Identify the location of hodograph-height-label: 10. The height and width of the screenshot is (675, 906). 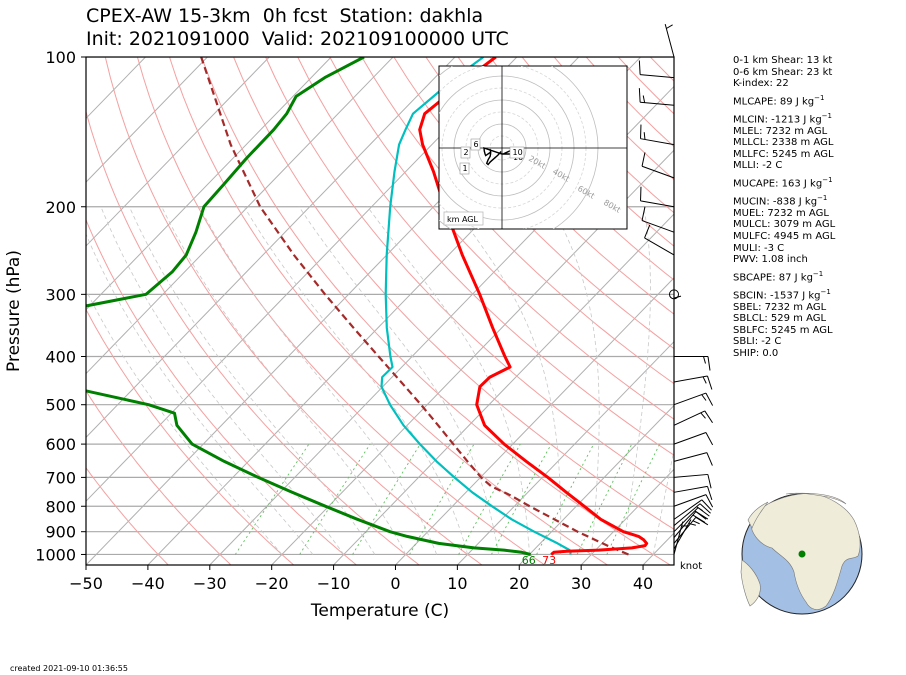
(518, 152).